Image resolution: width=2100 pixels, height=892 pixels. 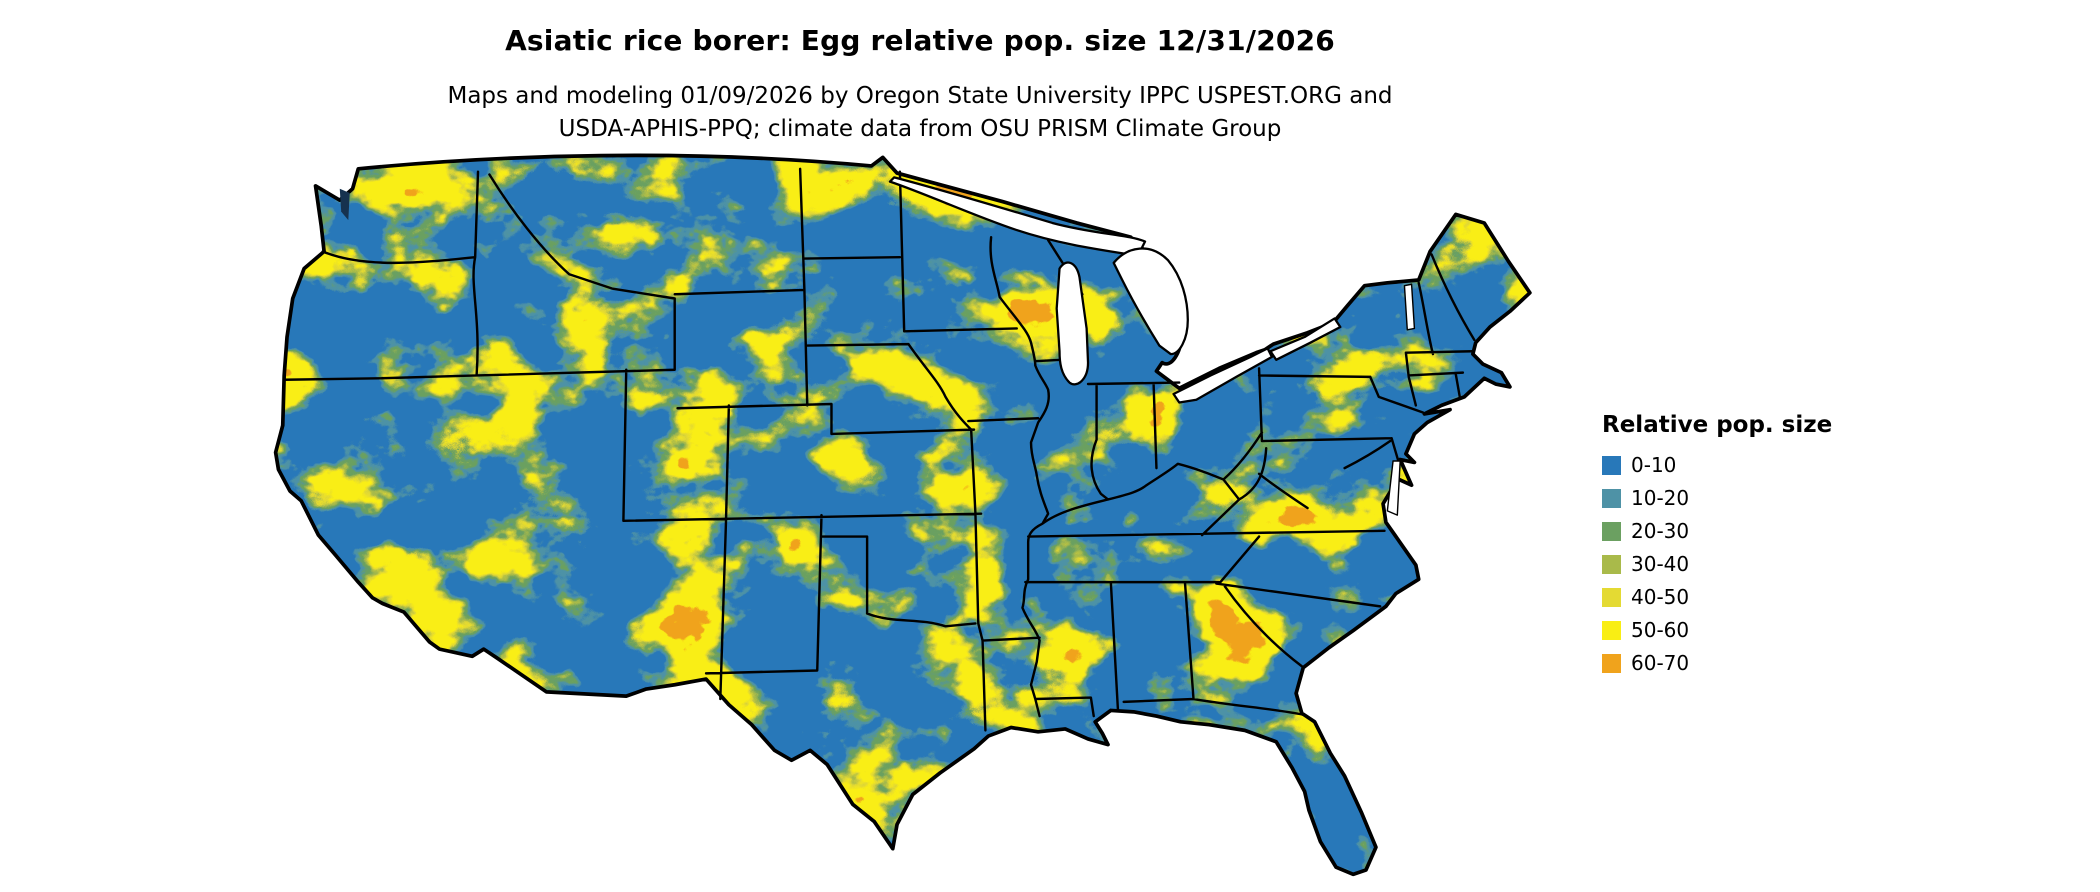 What do you see at coordinates (1223, 375) in the screenshot?
I see `lake-erie` at bounding box center [1223, 375].